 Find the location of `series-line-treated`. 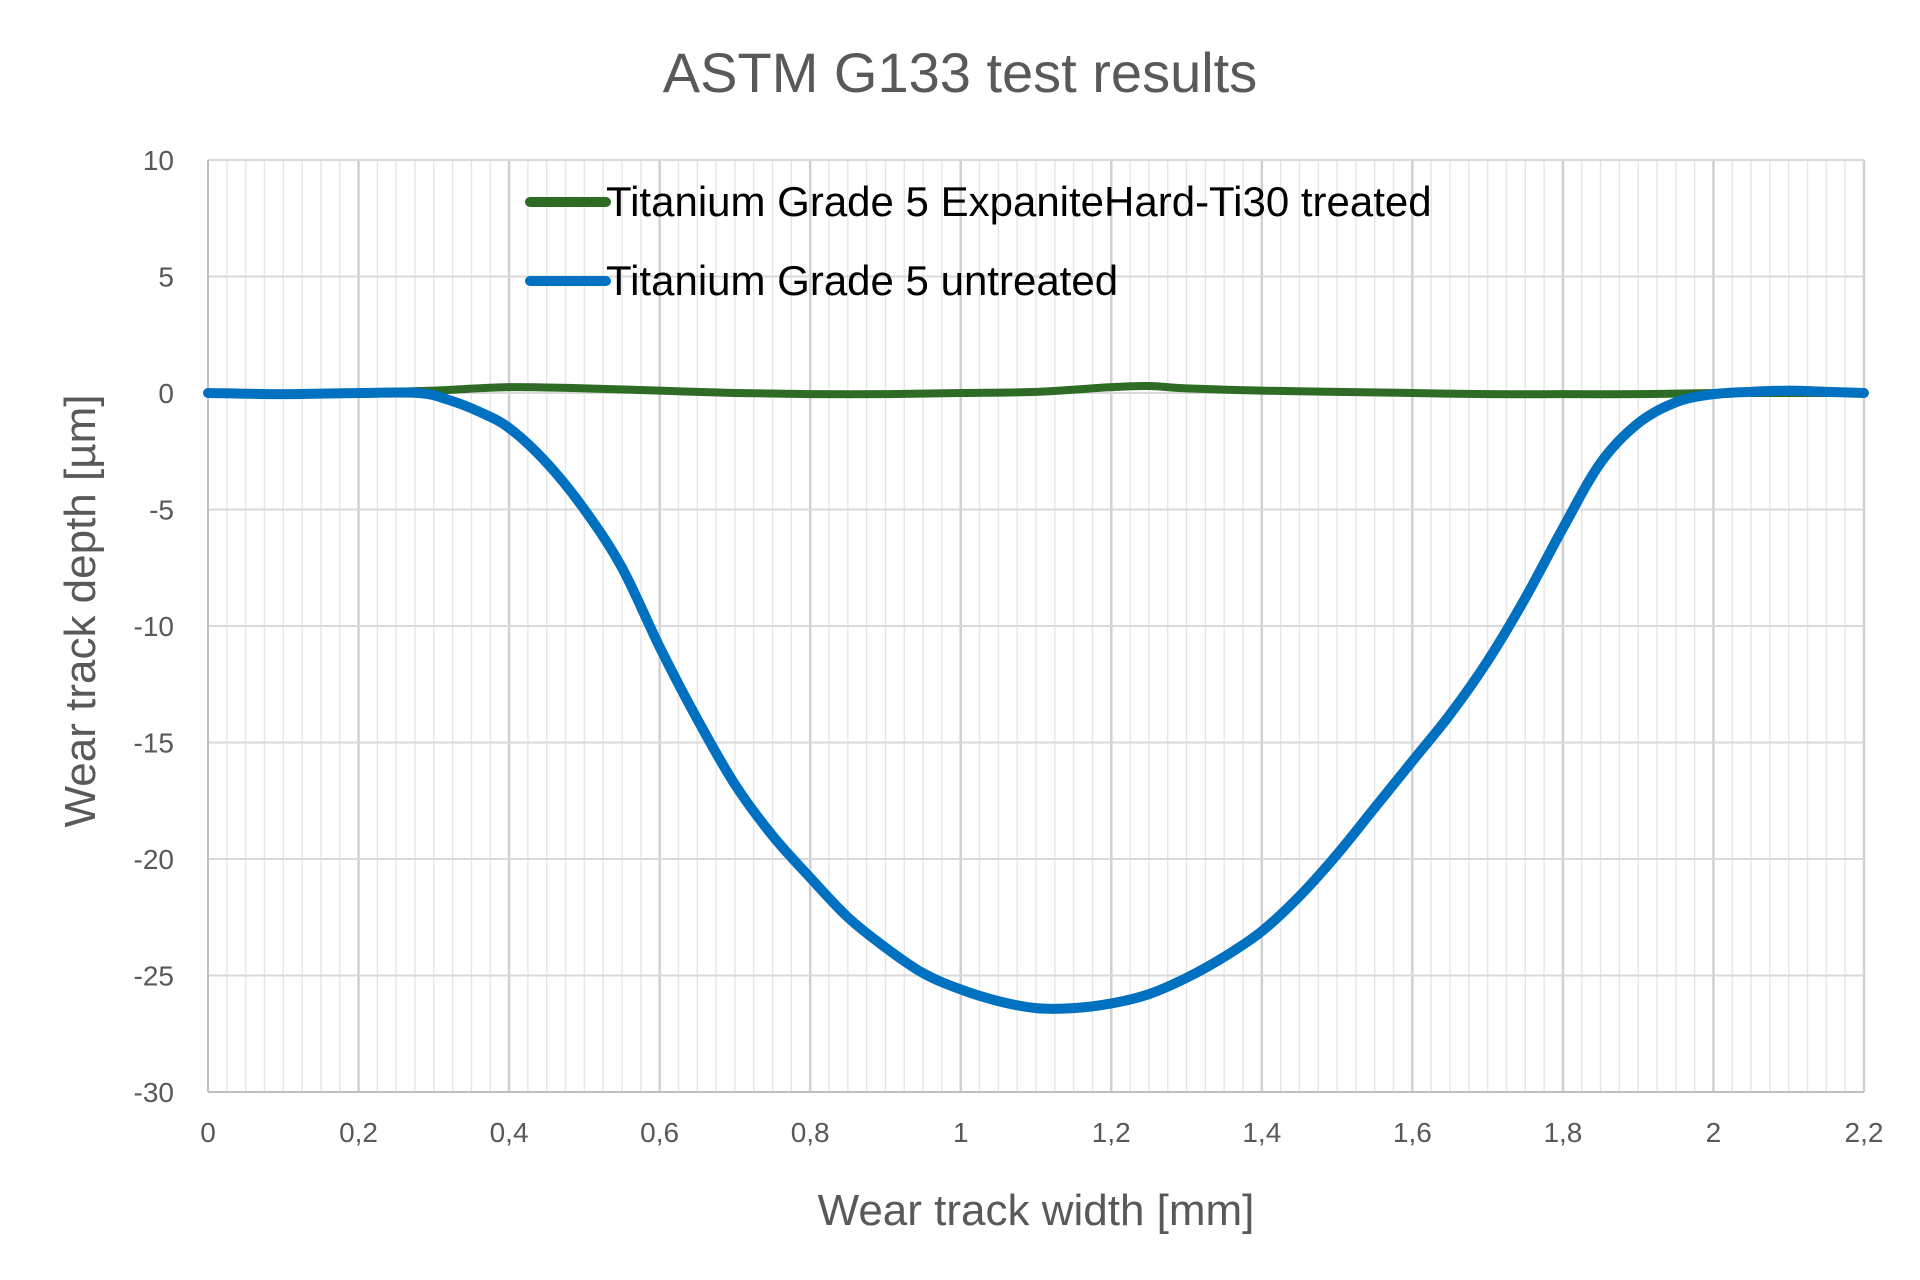

series-line-treated is located at coordinates (1036, 390).